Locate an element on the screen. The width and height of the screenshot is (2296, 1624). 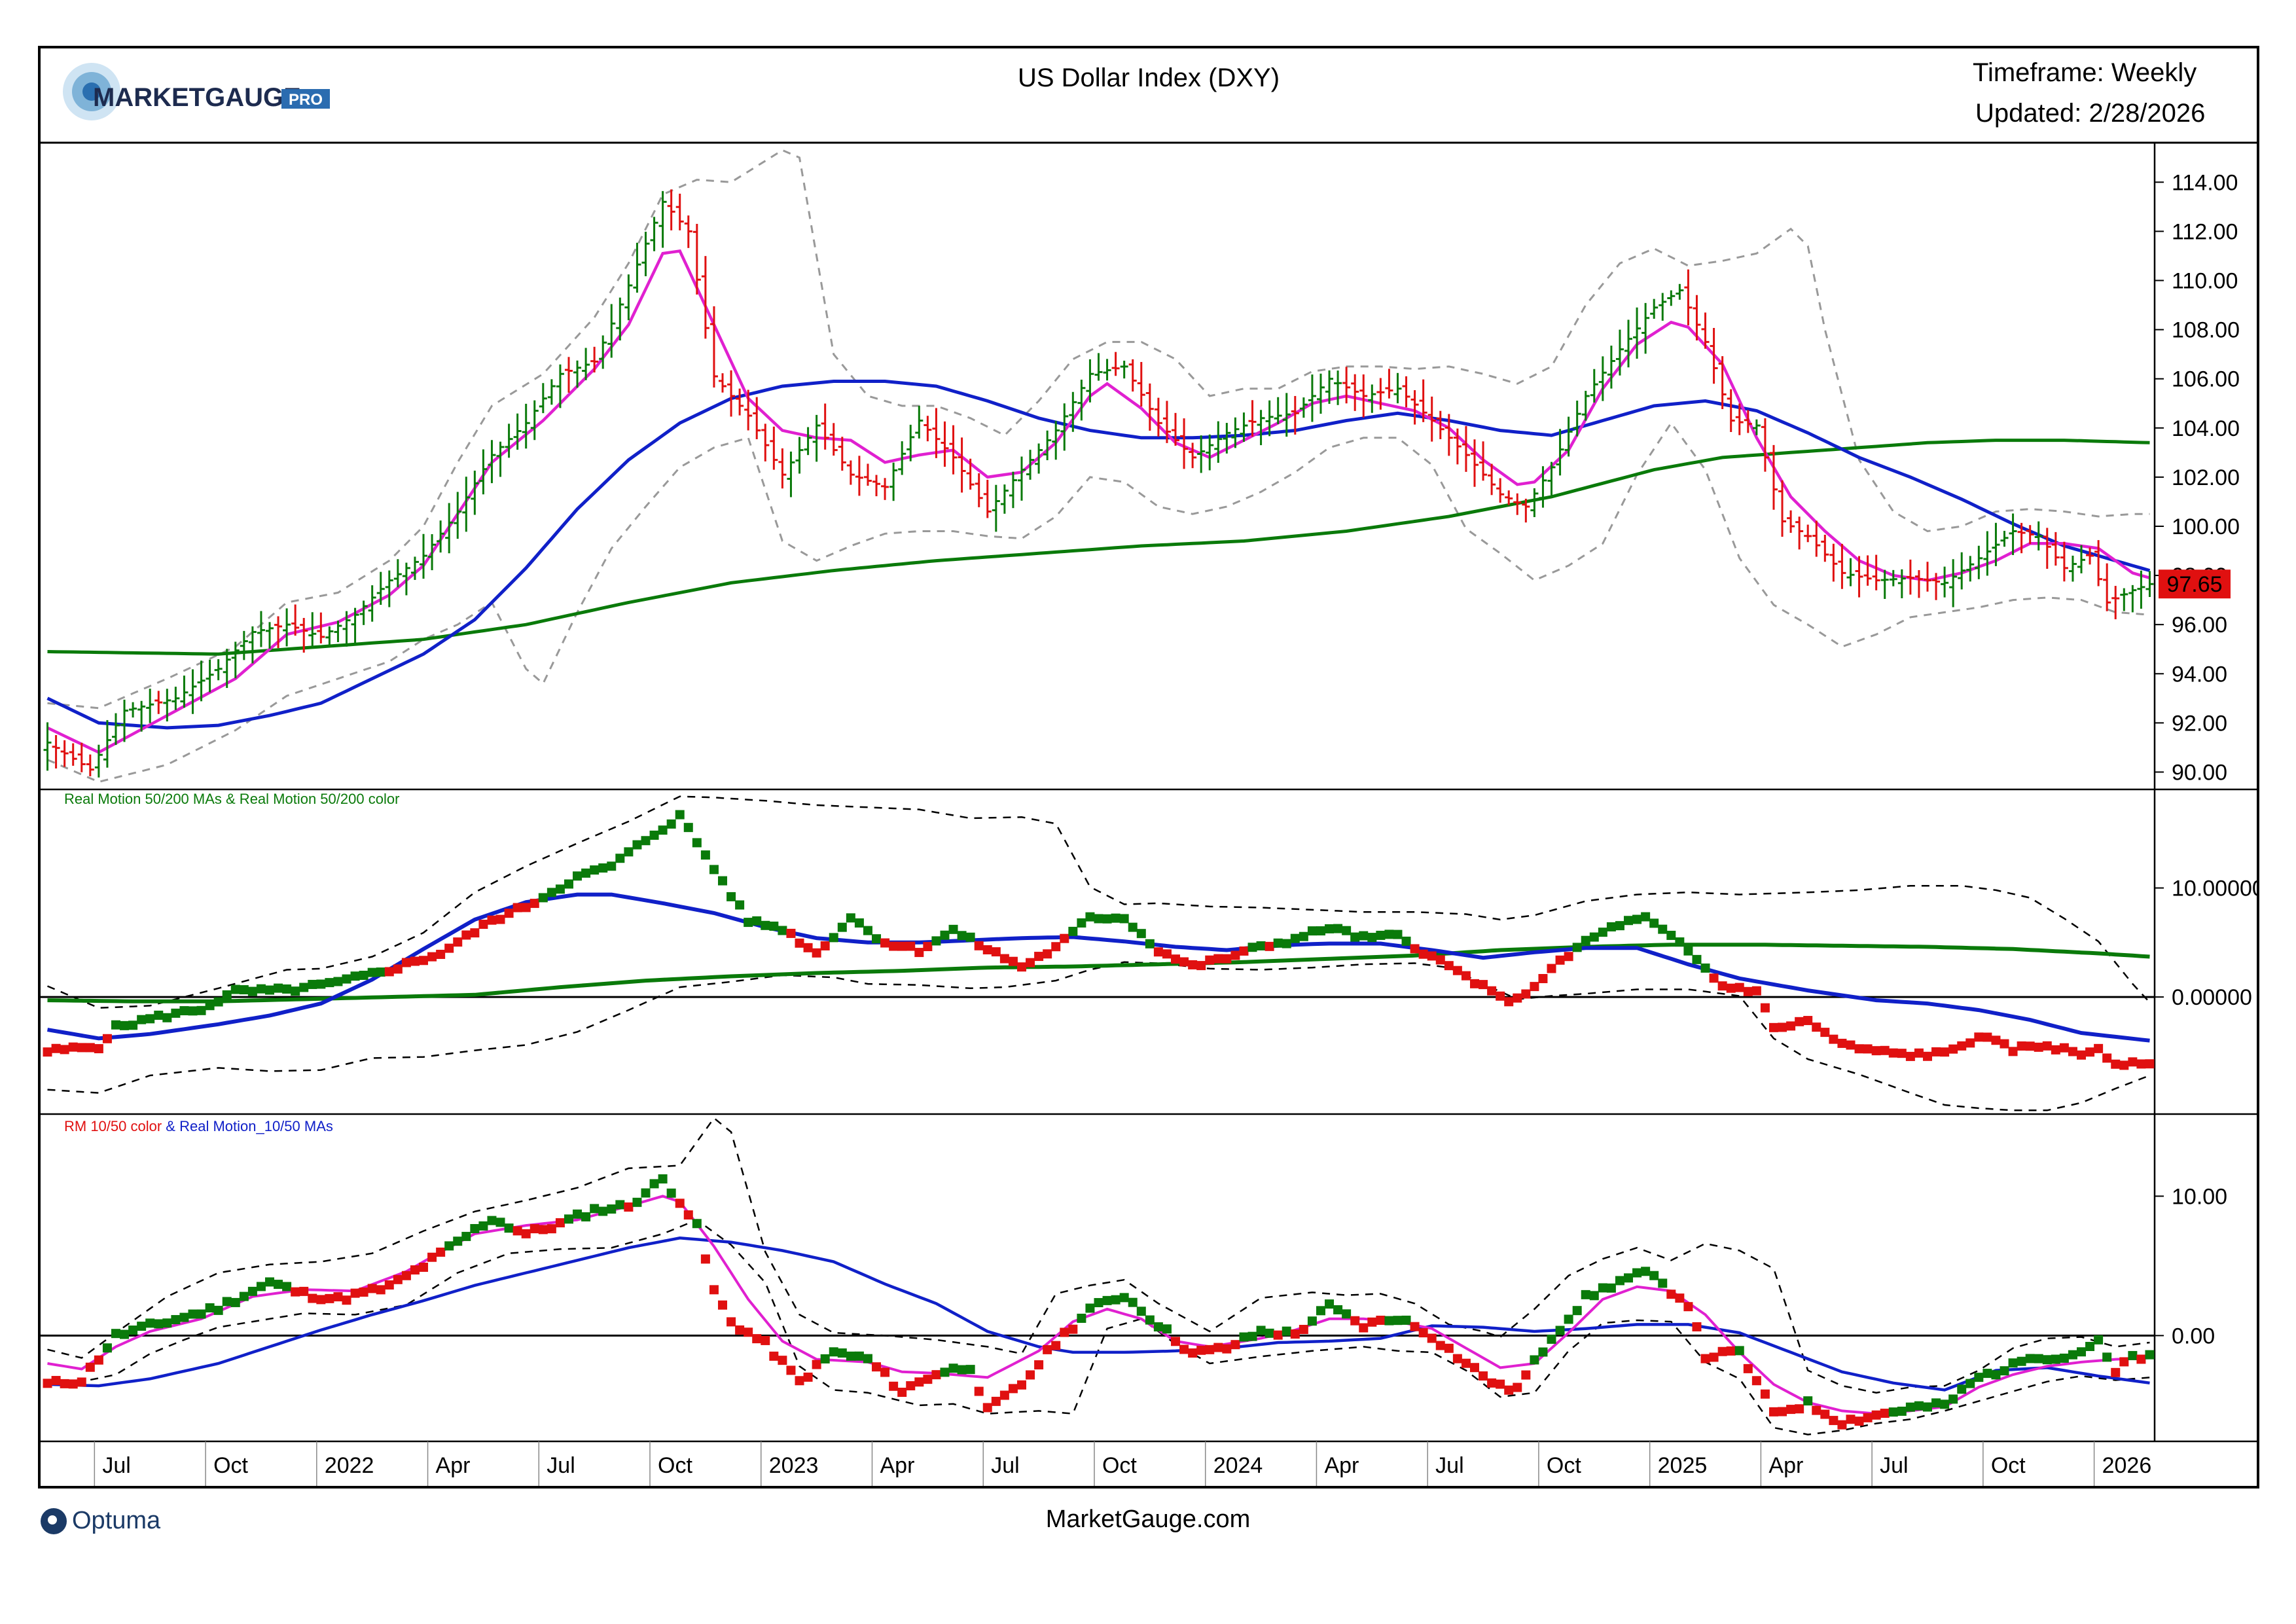
price-axis-tick-label: 94.00 is located at coordinates (2199, 674).